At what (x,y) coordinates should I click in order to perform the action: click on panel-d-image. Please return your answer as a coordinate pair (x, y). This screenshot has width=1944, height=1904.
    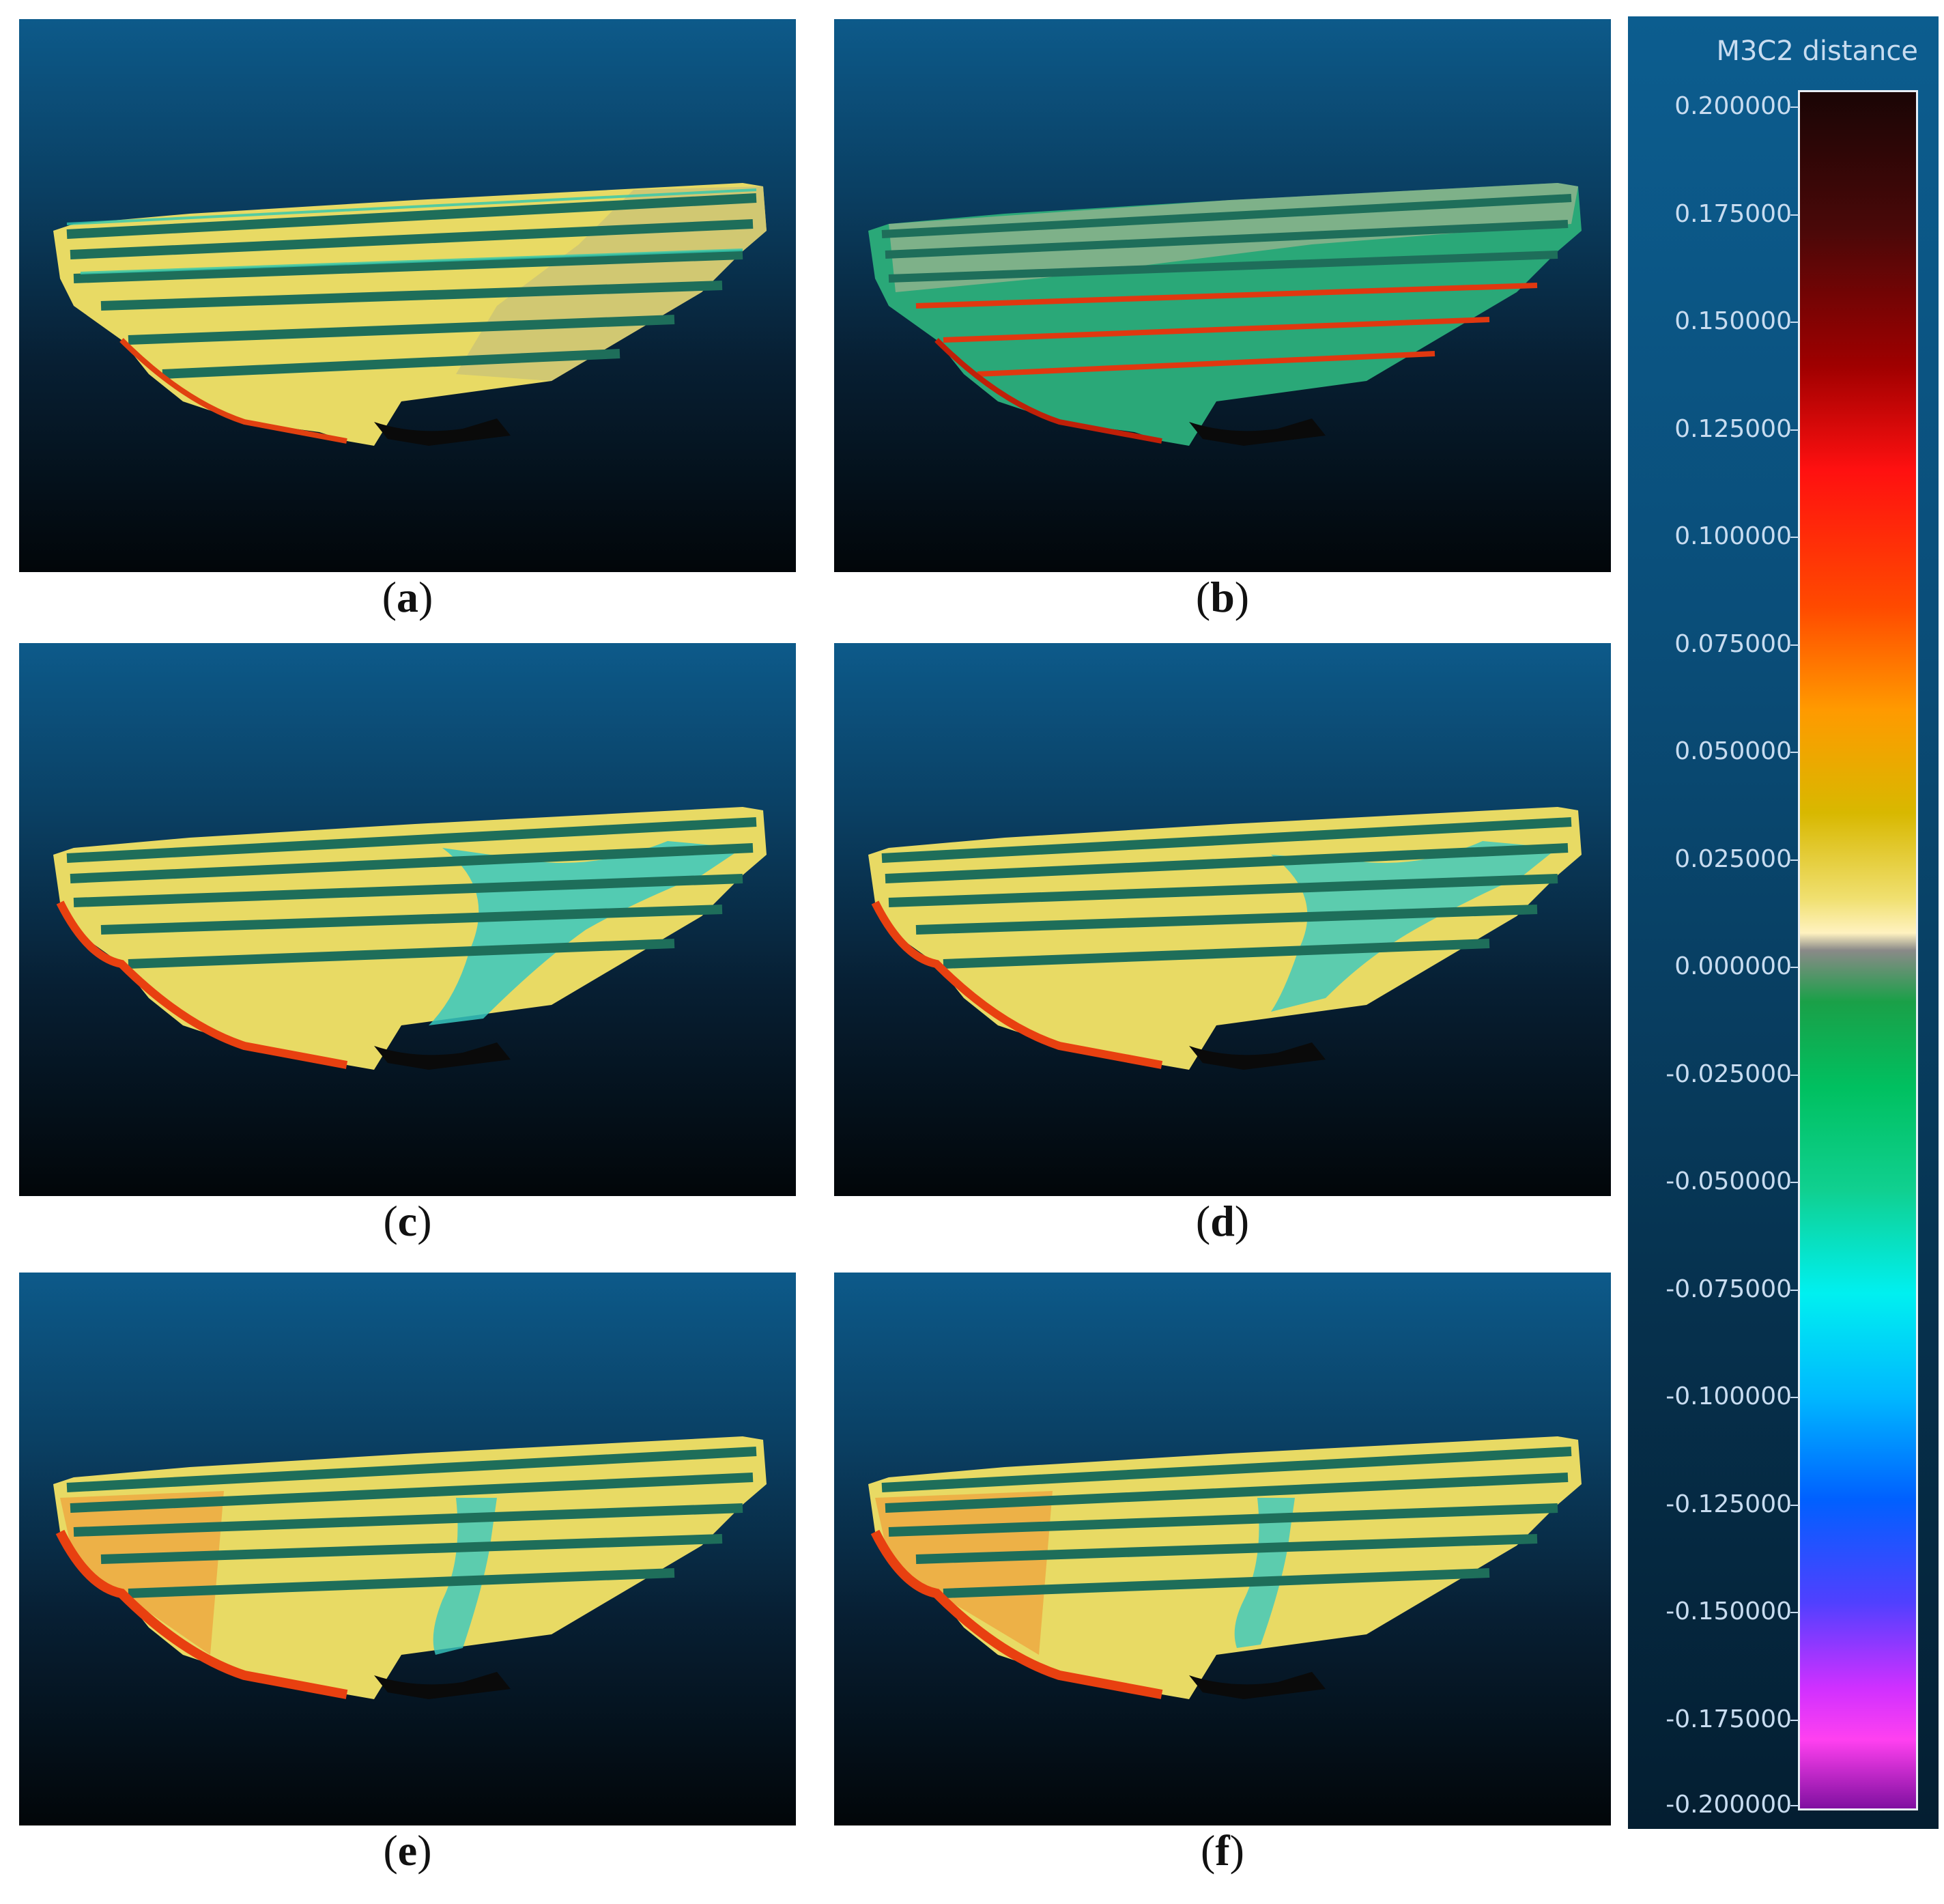
    Looking at the image, I should click on (1222, 919).